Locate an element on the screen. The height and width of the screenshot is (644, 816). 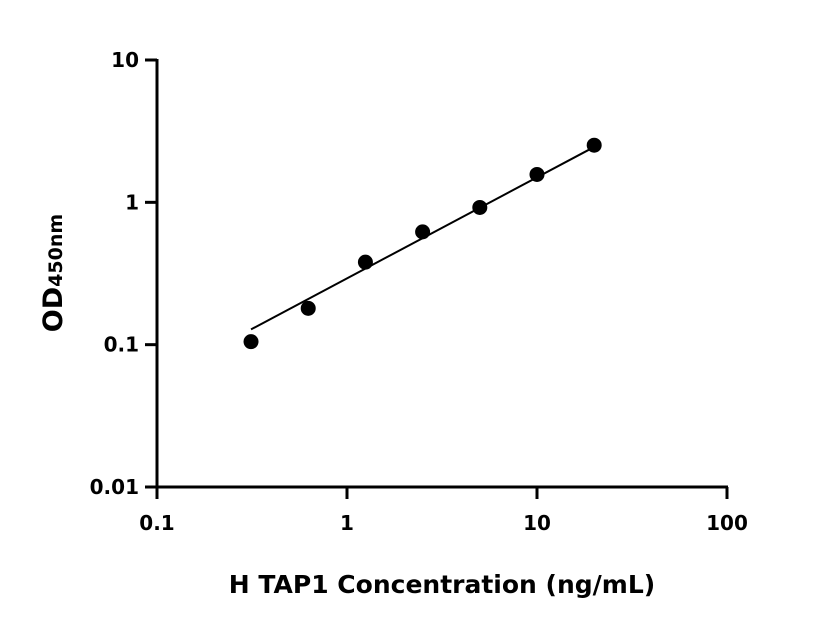
x-tick-label: 0.1 is located at coordinates (156, 523).